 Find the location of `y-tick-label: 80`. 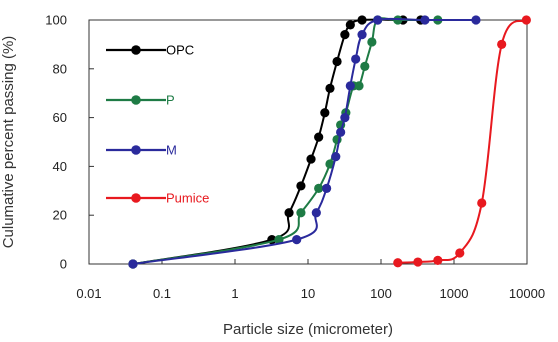

y-tick-label: 80 is located at coordinates (60, 68).